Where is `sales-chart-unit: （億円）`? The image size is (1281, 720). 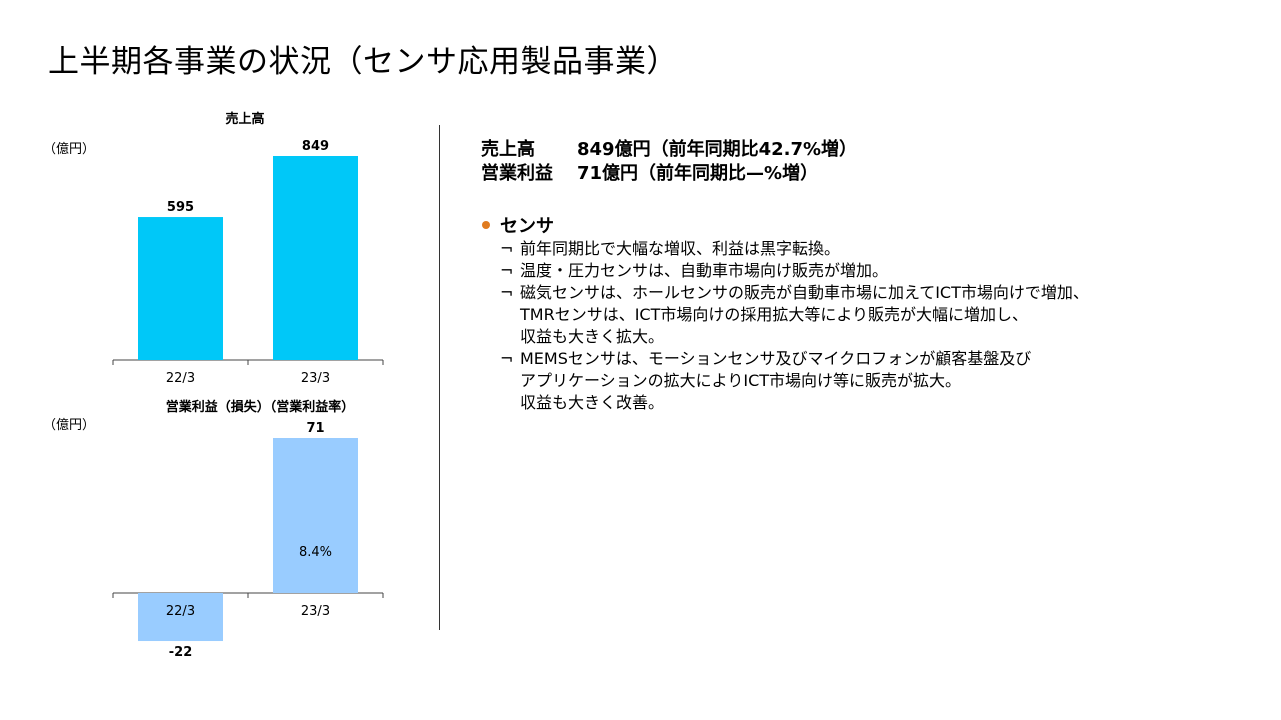 sales-chart-unit: （億円） is located at coordinates (69, 149).